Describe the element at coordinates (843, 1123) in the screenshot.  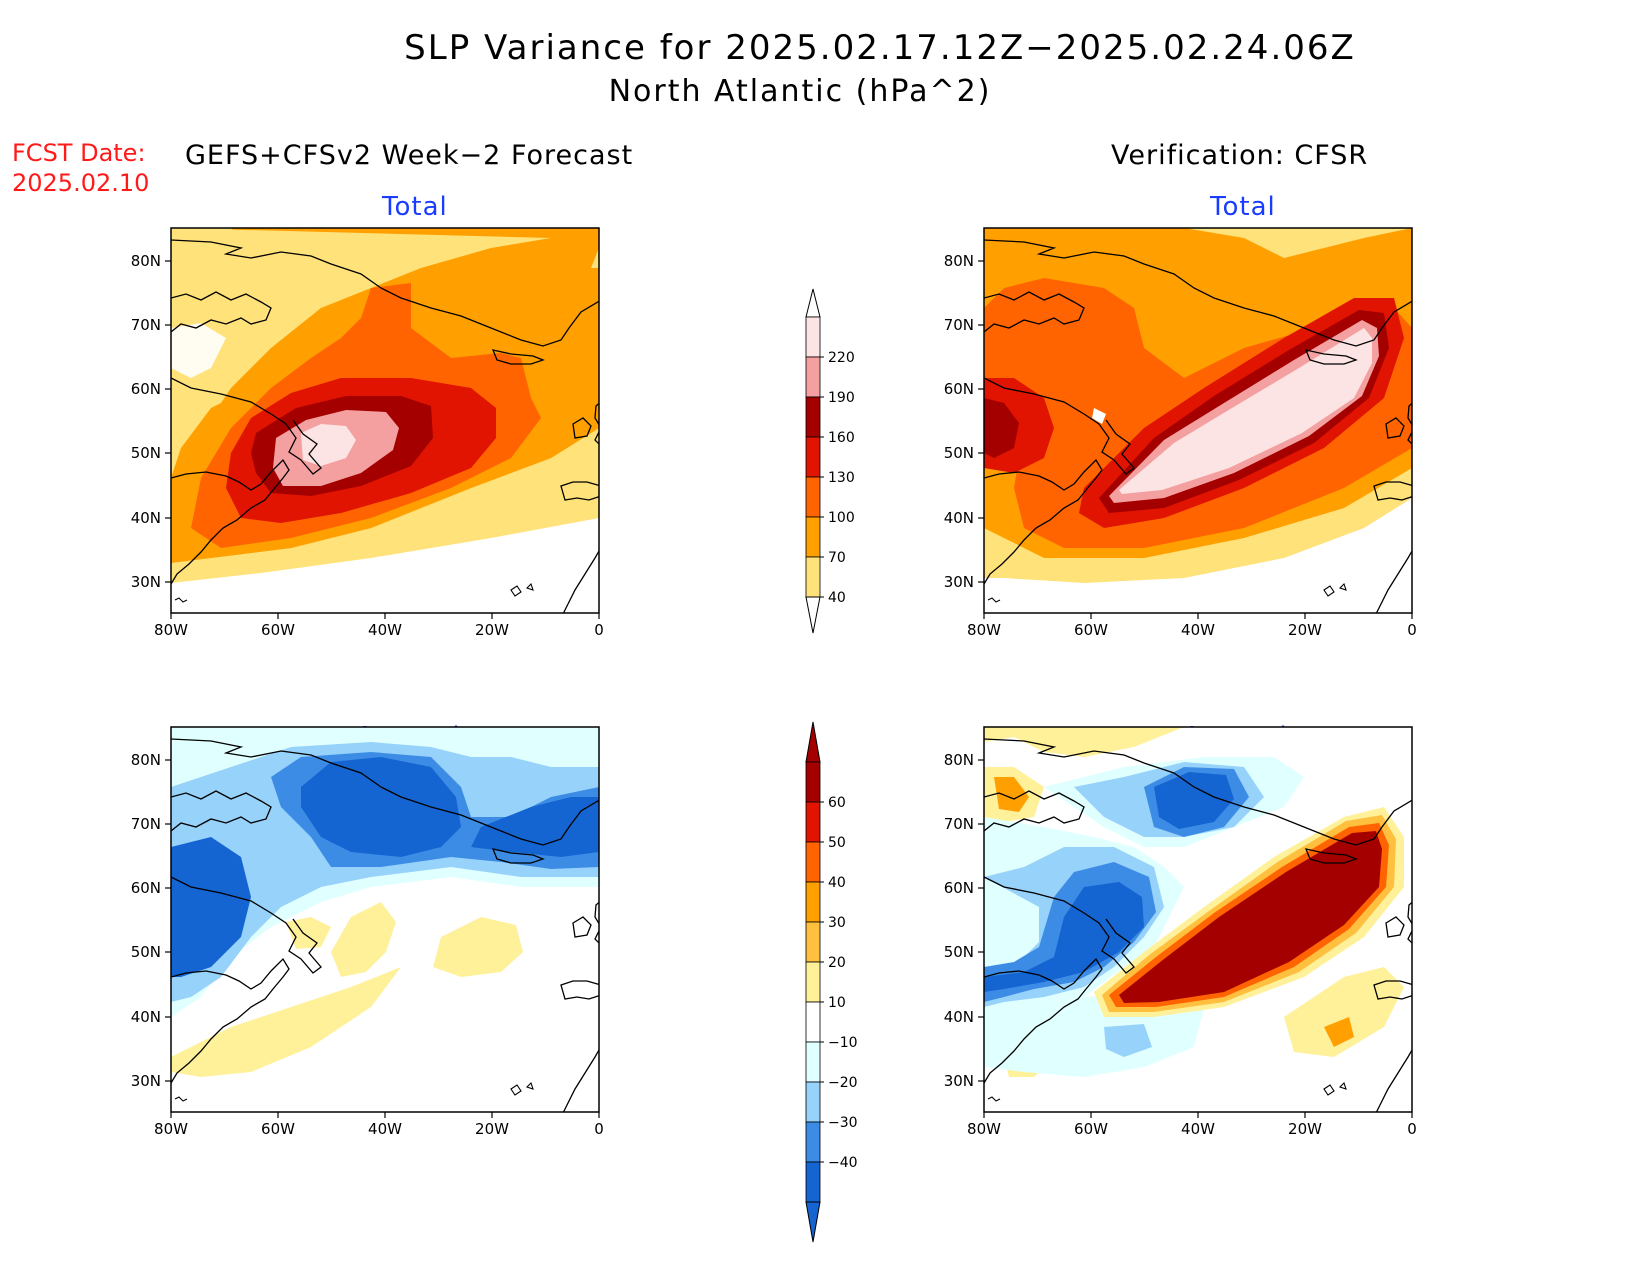
I see `colorbar-label: −30` at that location.